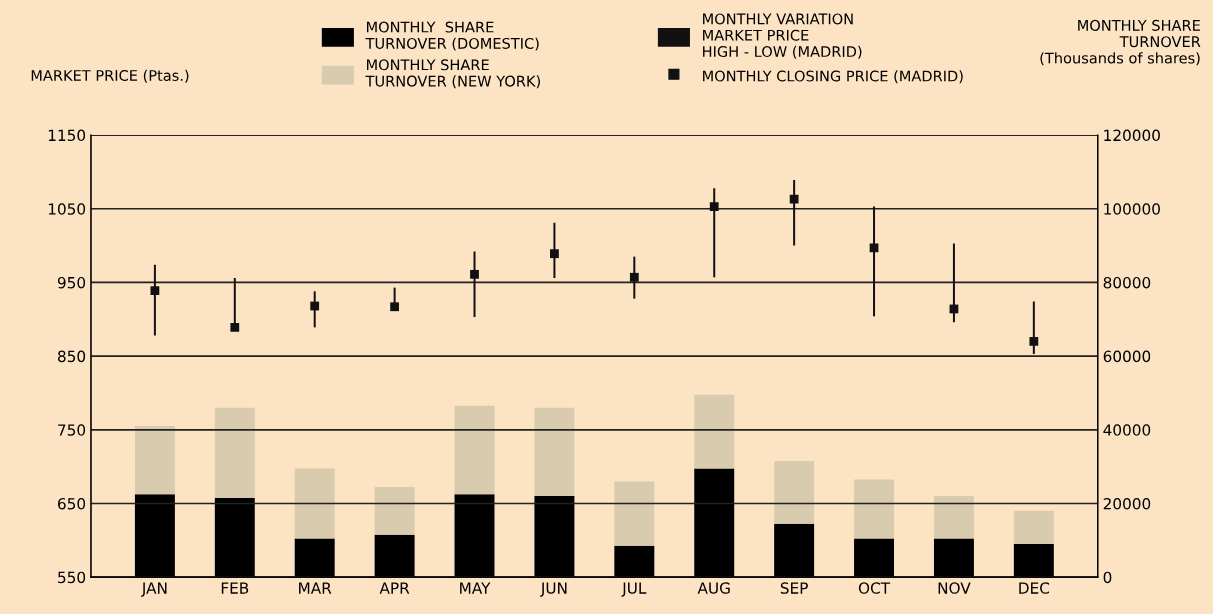 The width and height of the screenshot is (1213, 614). I want to click on y2-axis-title: MONTHLY SHARE TURNOVER (Thousands of shares), so click(1120, 42).